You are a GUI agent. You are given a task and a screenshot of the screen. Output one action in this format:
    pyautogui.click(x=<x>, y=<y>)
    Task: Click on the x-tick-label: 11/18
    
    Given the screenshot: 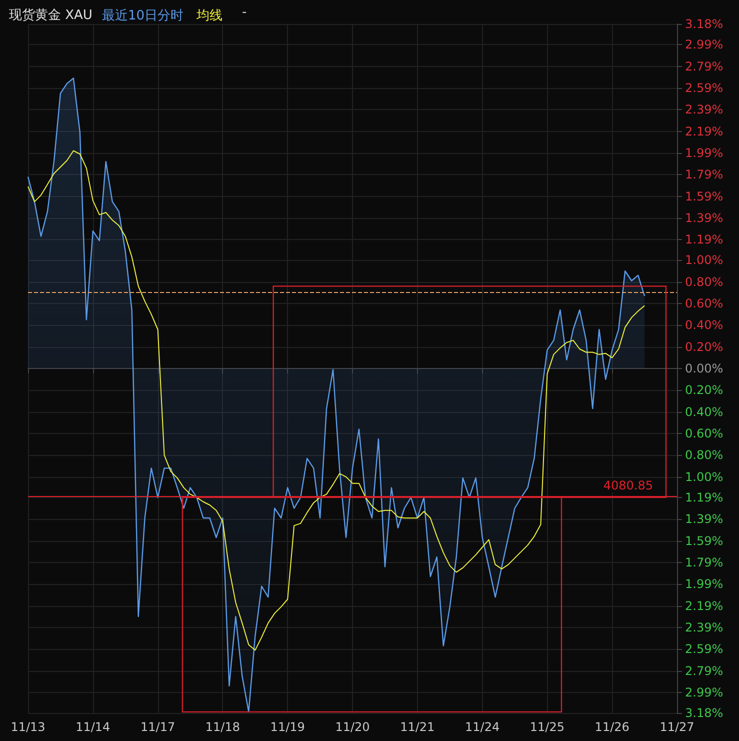 What is the action you would take?
    pyautogui.click(x=222, y=727)
    